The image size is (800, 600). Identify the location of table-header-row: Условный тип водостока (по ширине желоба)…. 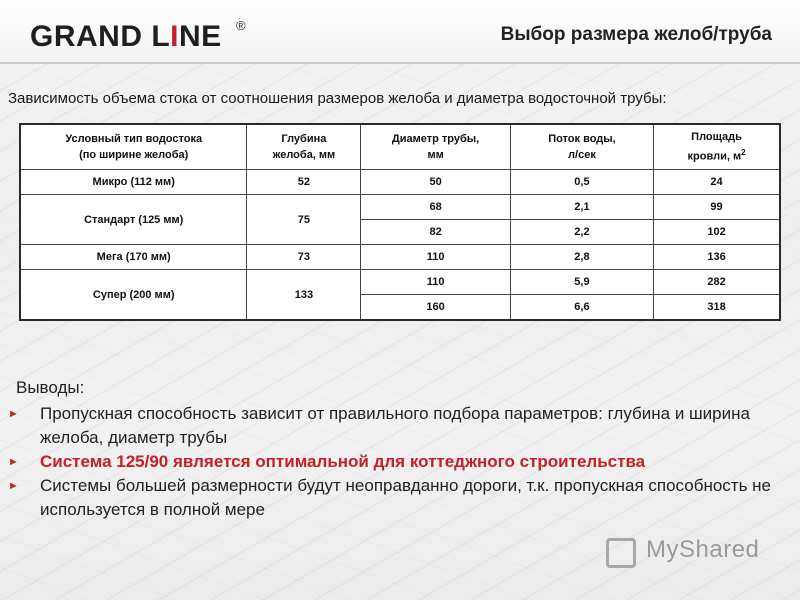
(400, 146).